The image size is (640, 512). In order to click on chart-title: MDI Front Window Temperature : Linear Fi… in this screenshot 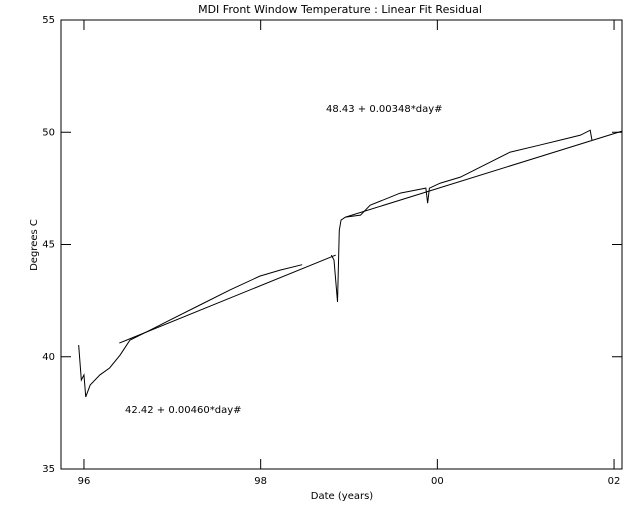, I will do `click(340, 9)`.